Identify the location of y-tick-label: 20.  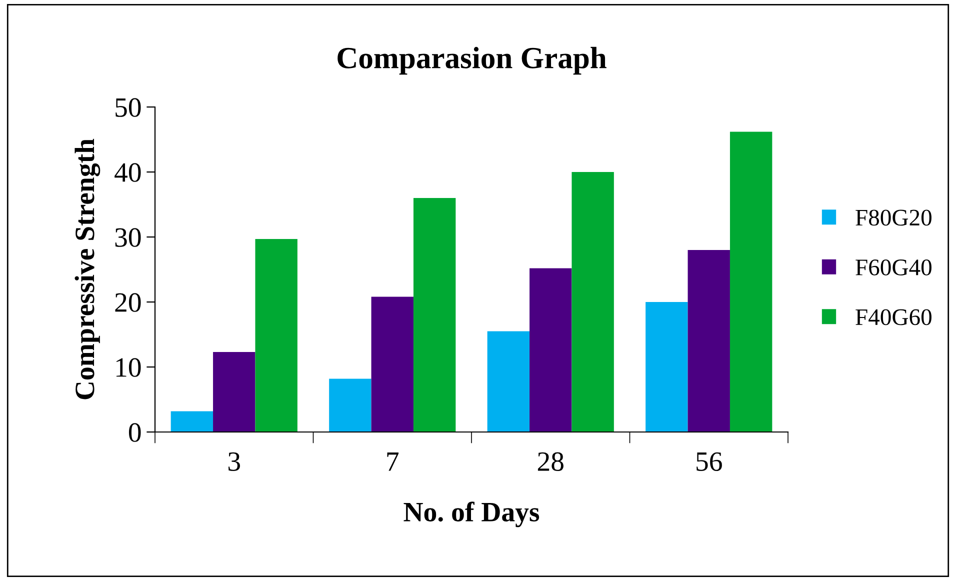
(128, 302).